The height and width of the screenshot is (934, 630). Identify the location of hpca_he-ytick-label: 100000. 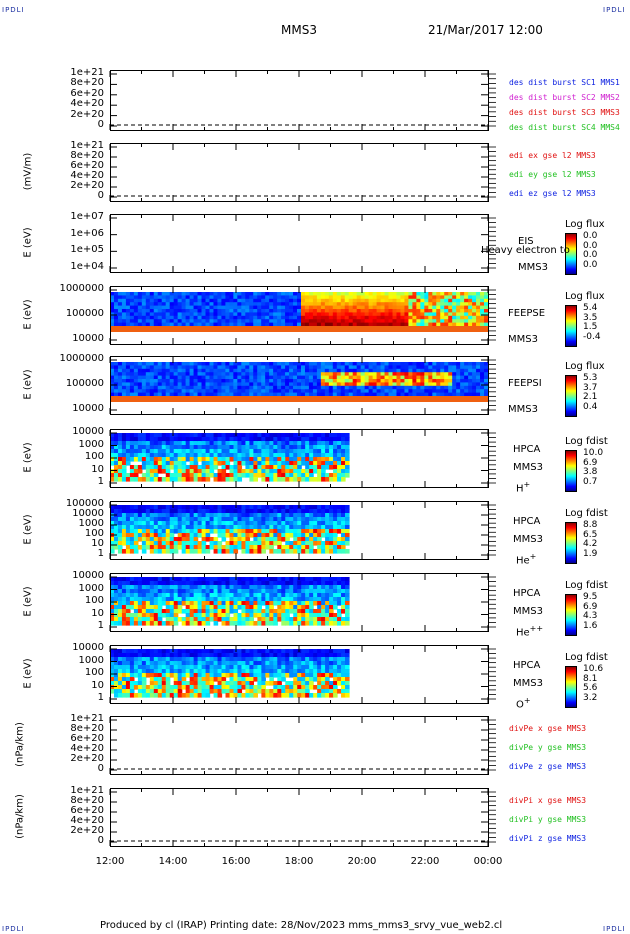
(84, 503).